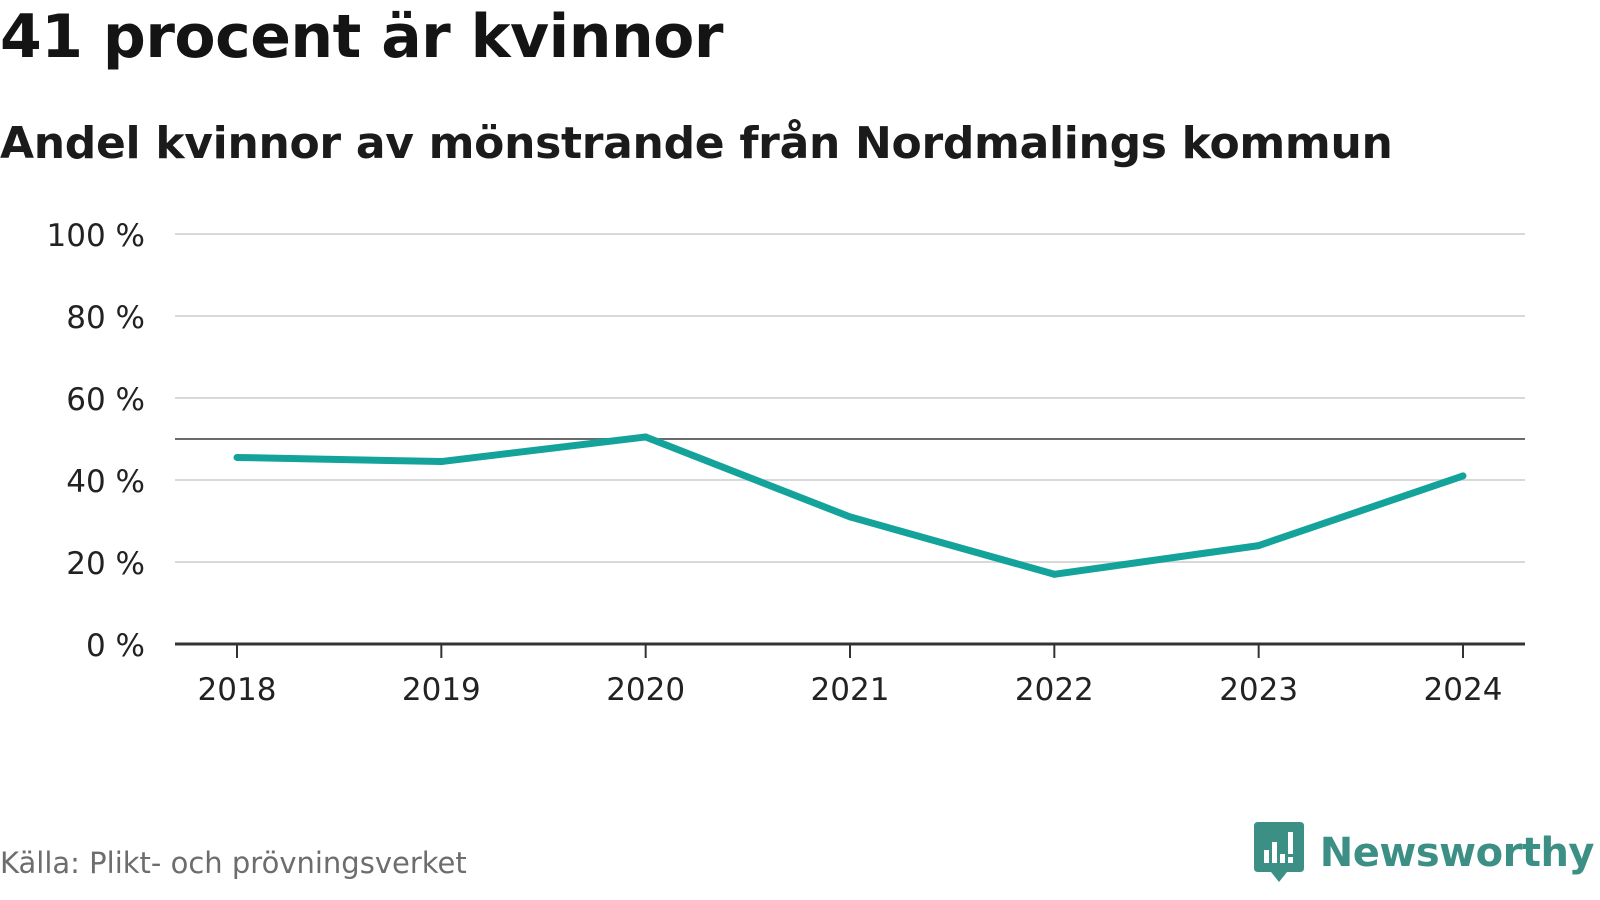  I want to click on series-line, so click(850, 505).